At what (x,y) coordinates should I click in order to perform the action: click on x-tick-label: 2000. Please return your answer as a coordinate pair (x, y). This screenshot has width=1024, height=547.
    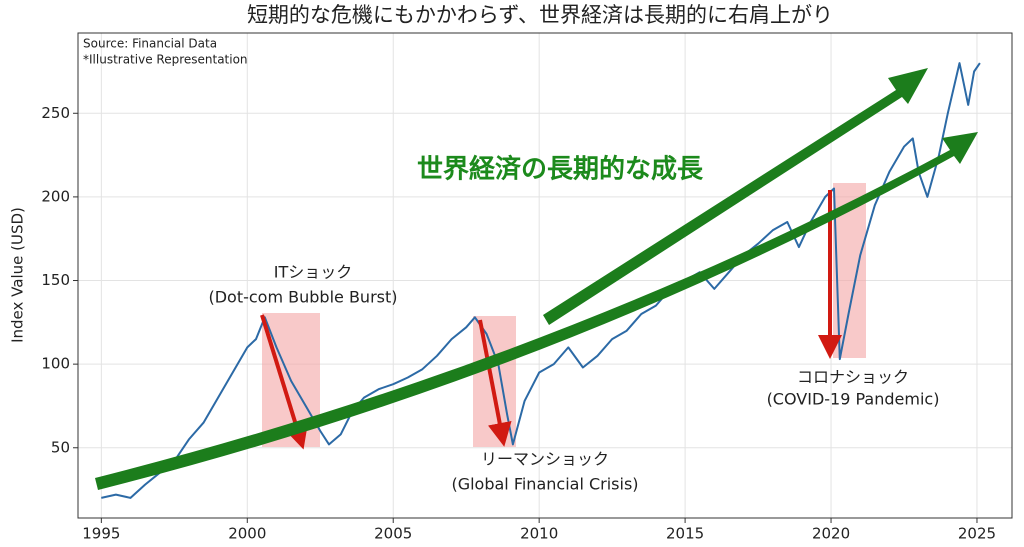
    Looking at the image, I should click on (247, 534).